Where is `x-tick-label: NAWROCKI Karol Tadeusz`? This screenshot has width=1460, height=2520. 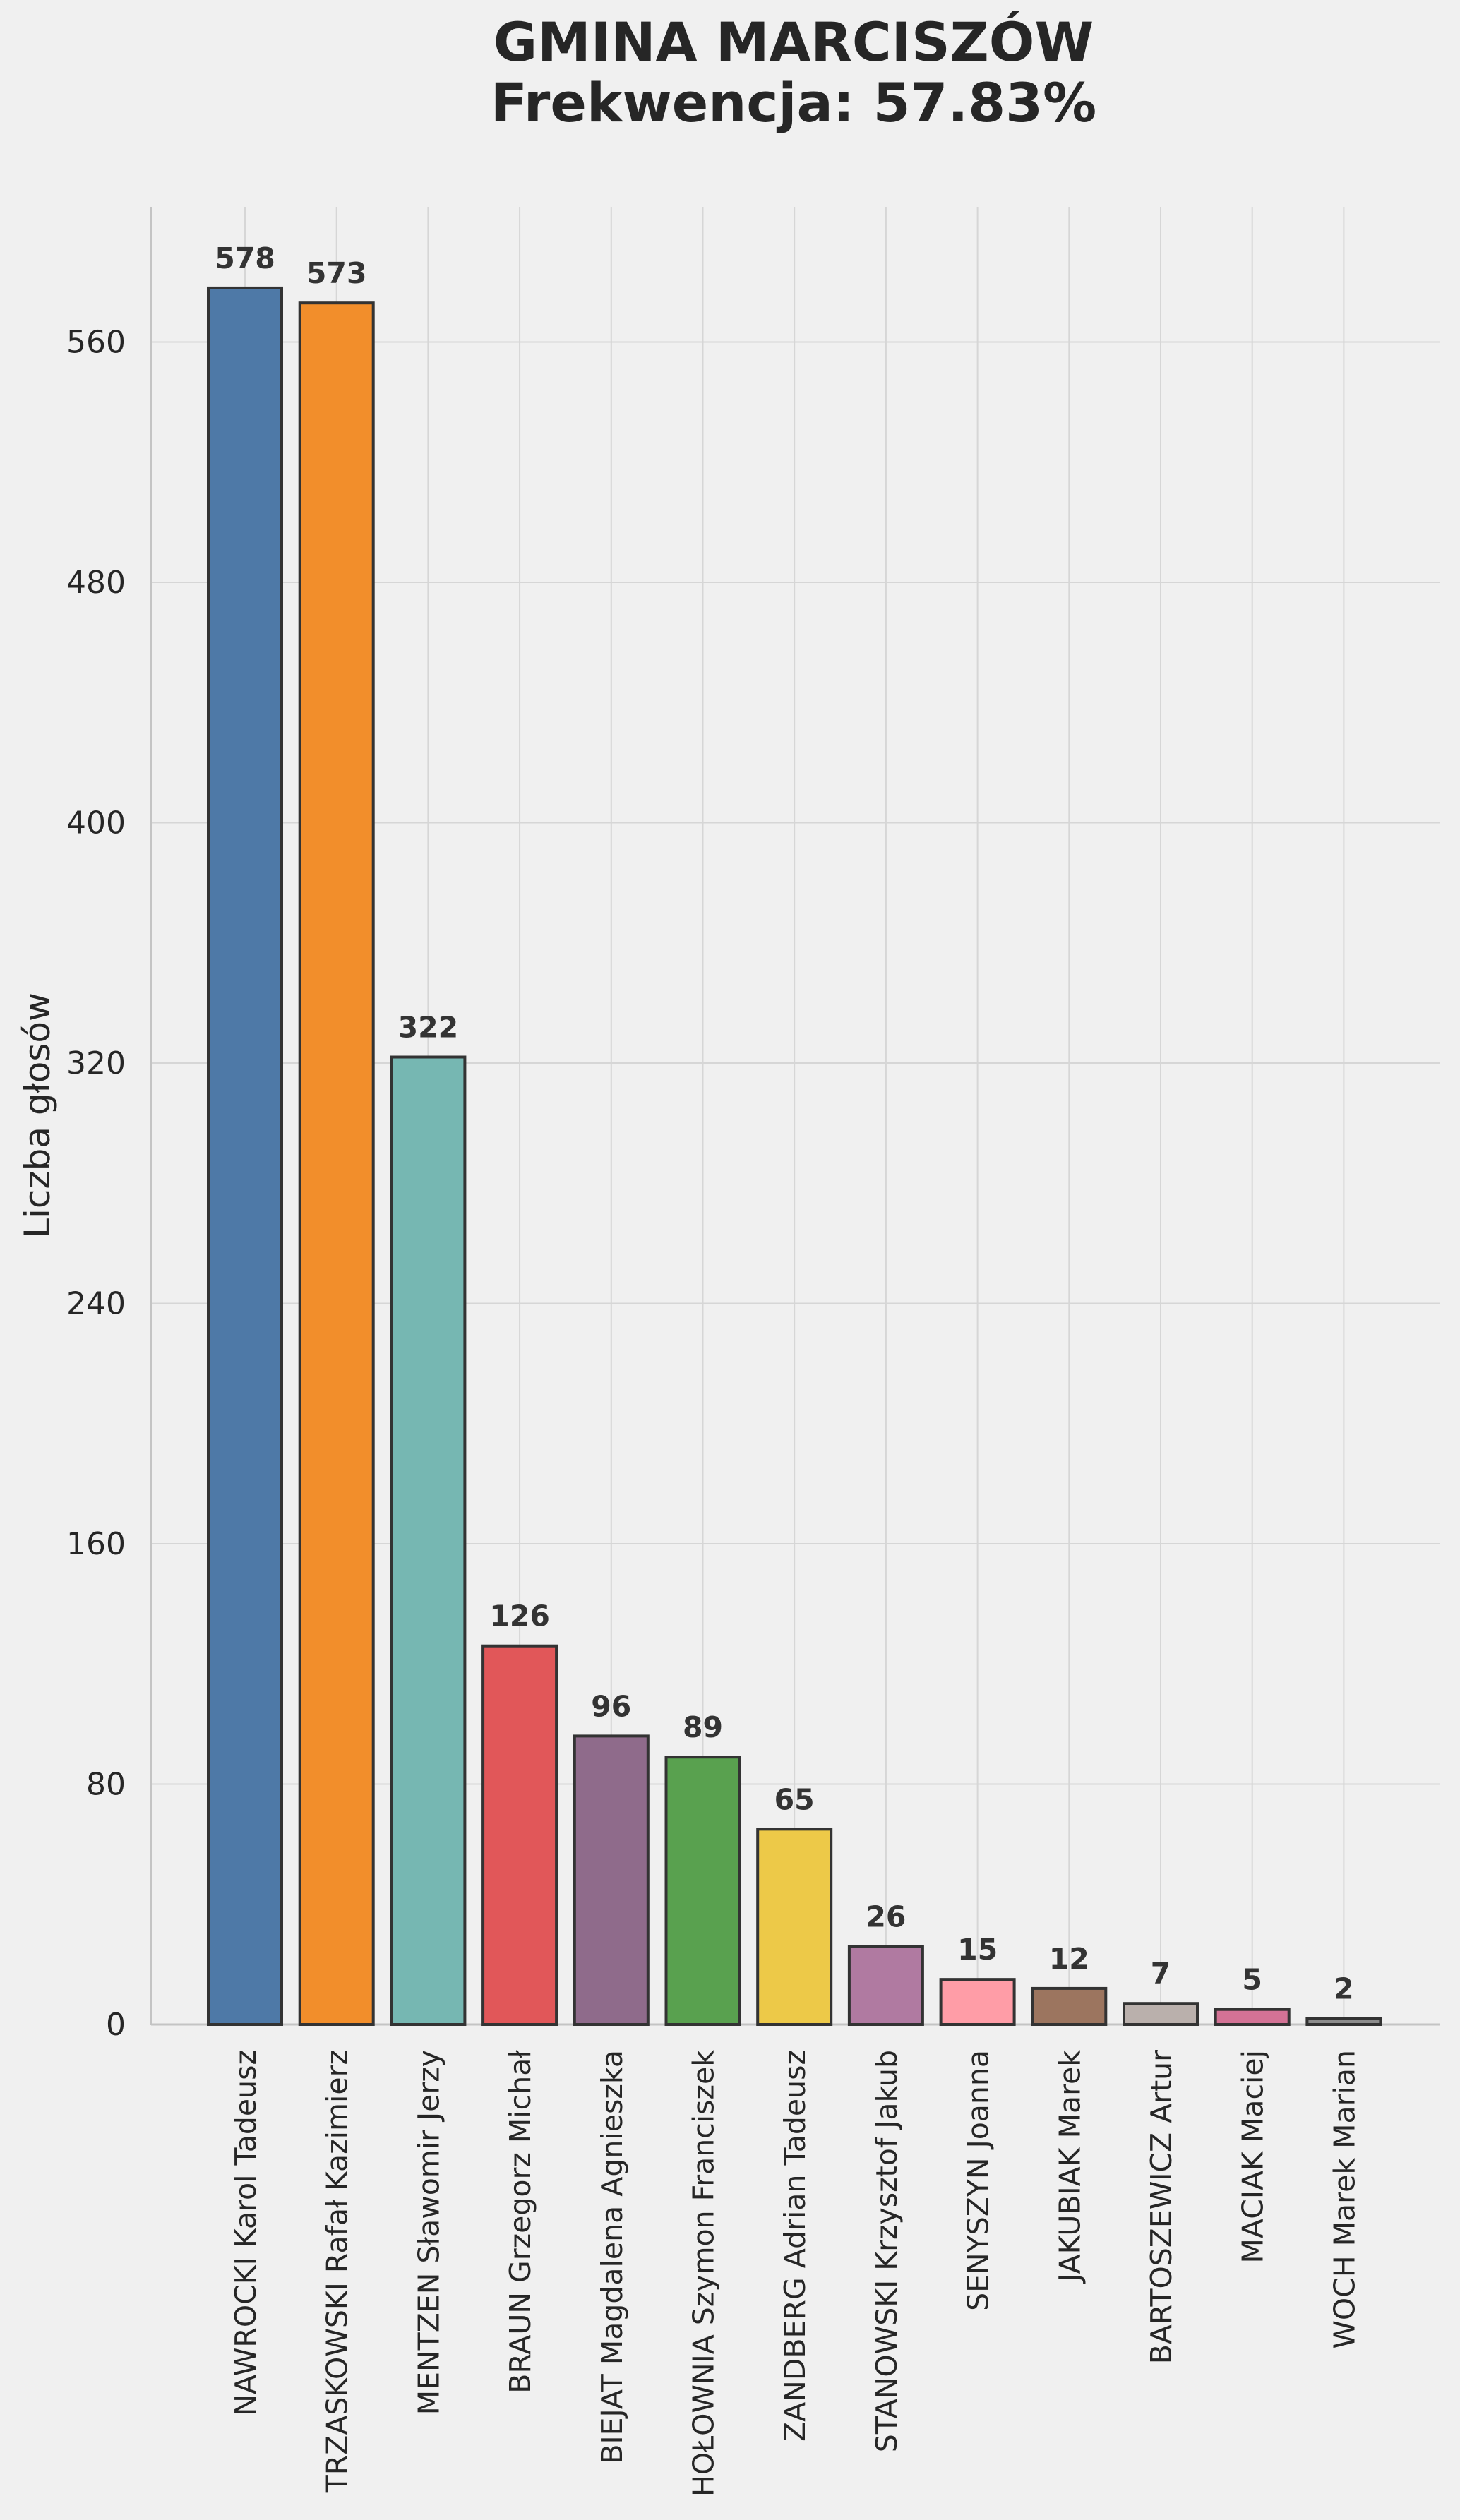 x-tick-label: NAWROCKI Karol Tadeusz is located at coordinates (246, 2233).